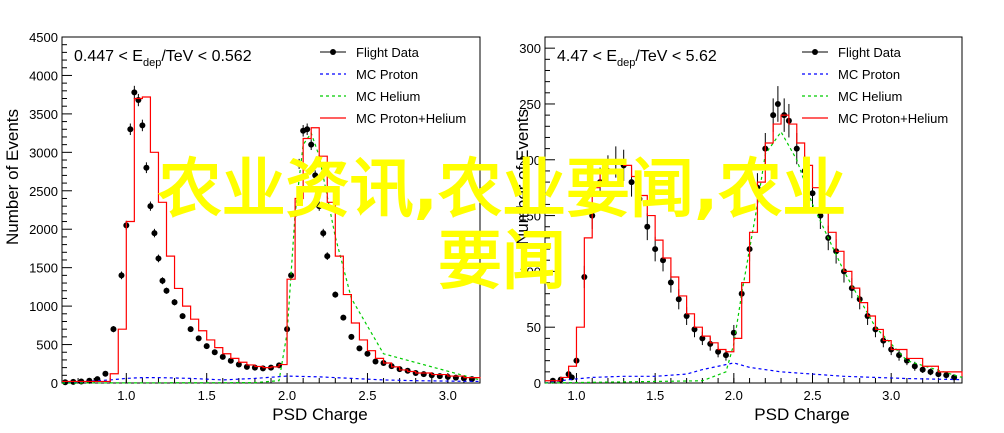  I want to click on y-tick-label: 100, so click(530, 271).